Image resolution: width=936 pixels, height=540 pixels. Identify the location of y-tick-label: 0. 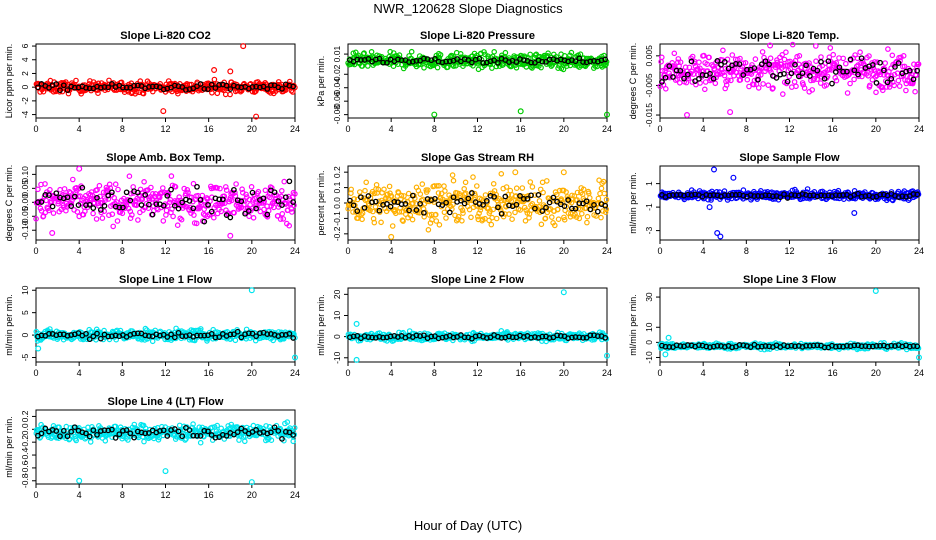
(25, 334).